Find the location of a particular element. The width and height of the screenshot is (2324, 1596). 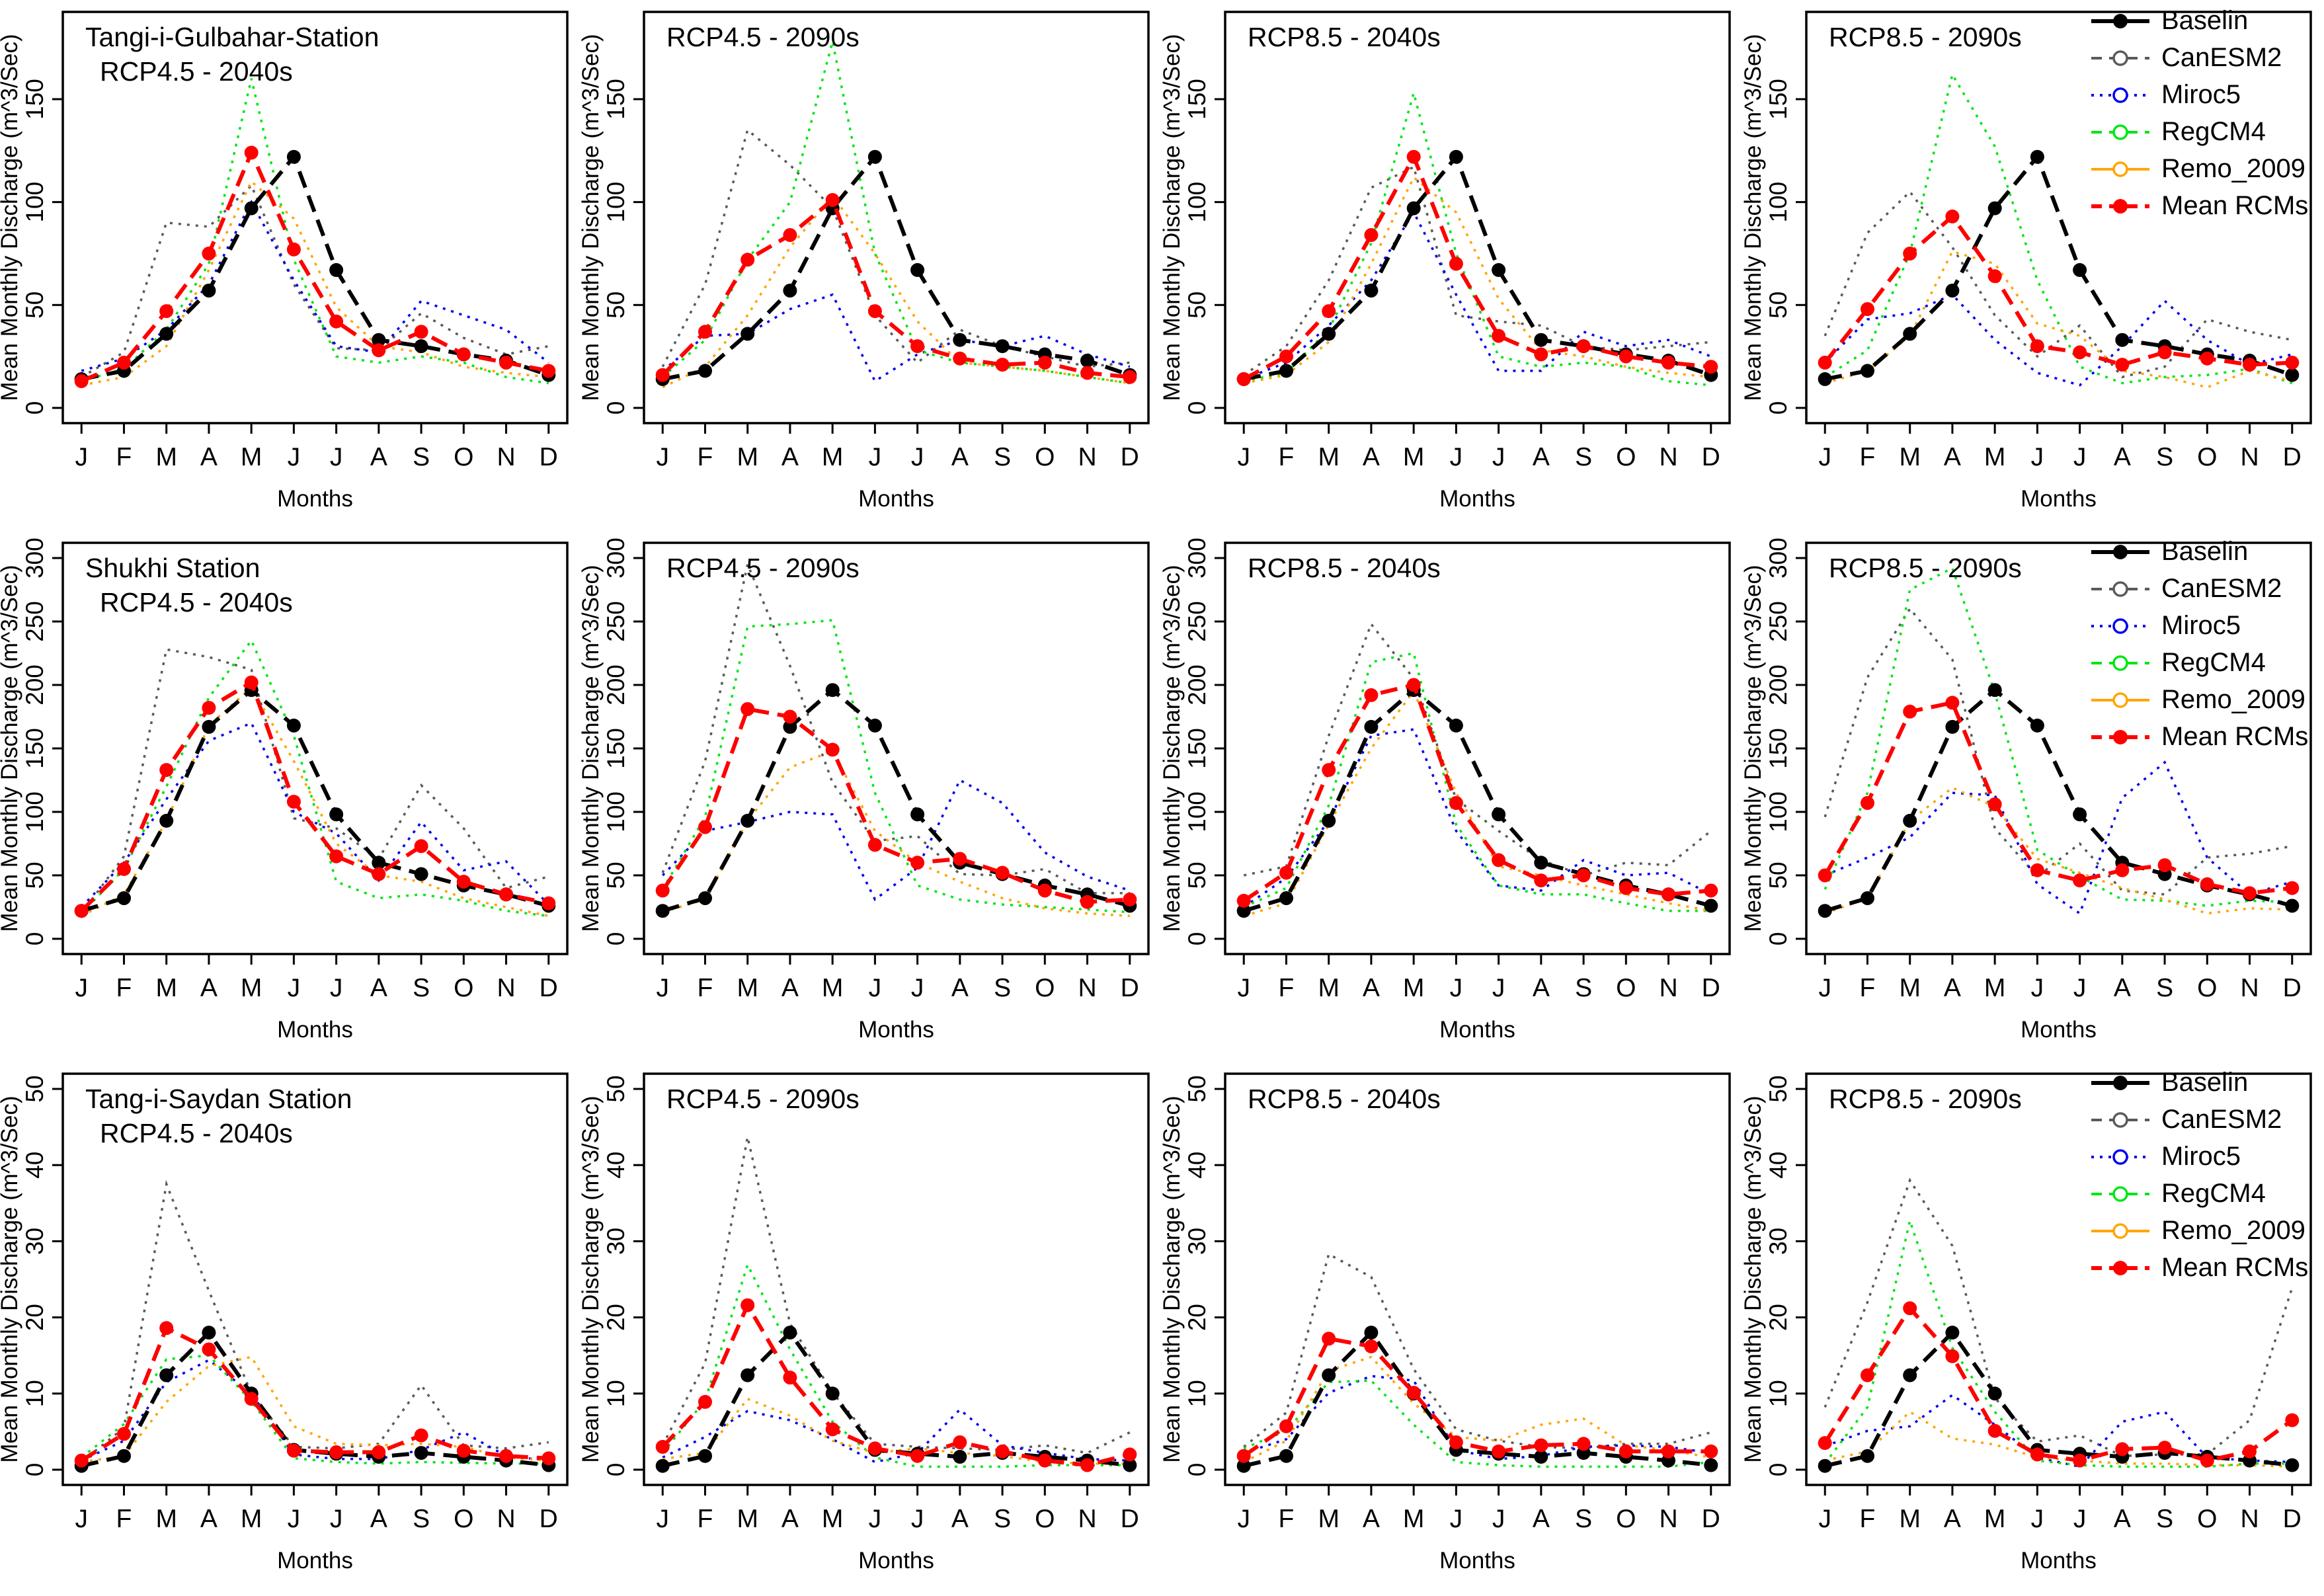

y-tick-label: 10 is located at coordinates (1197, 1393).